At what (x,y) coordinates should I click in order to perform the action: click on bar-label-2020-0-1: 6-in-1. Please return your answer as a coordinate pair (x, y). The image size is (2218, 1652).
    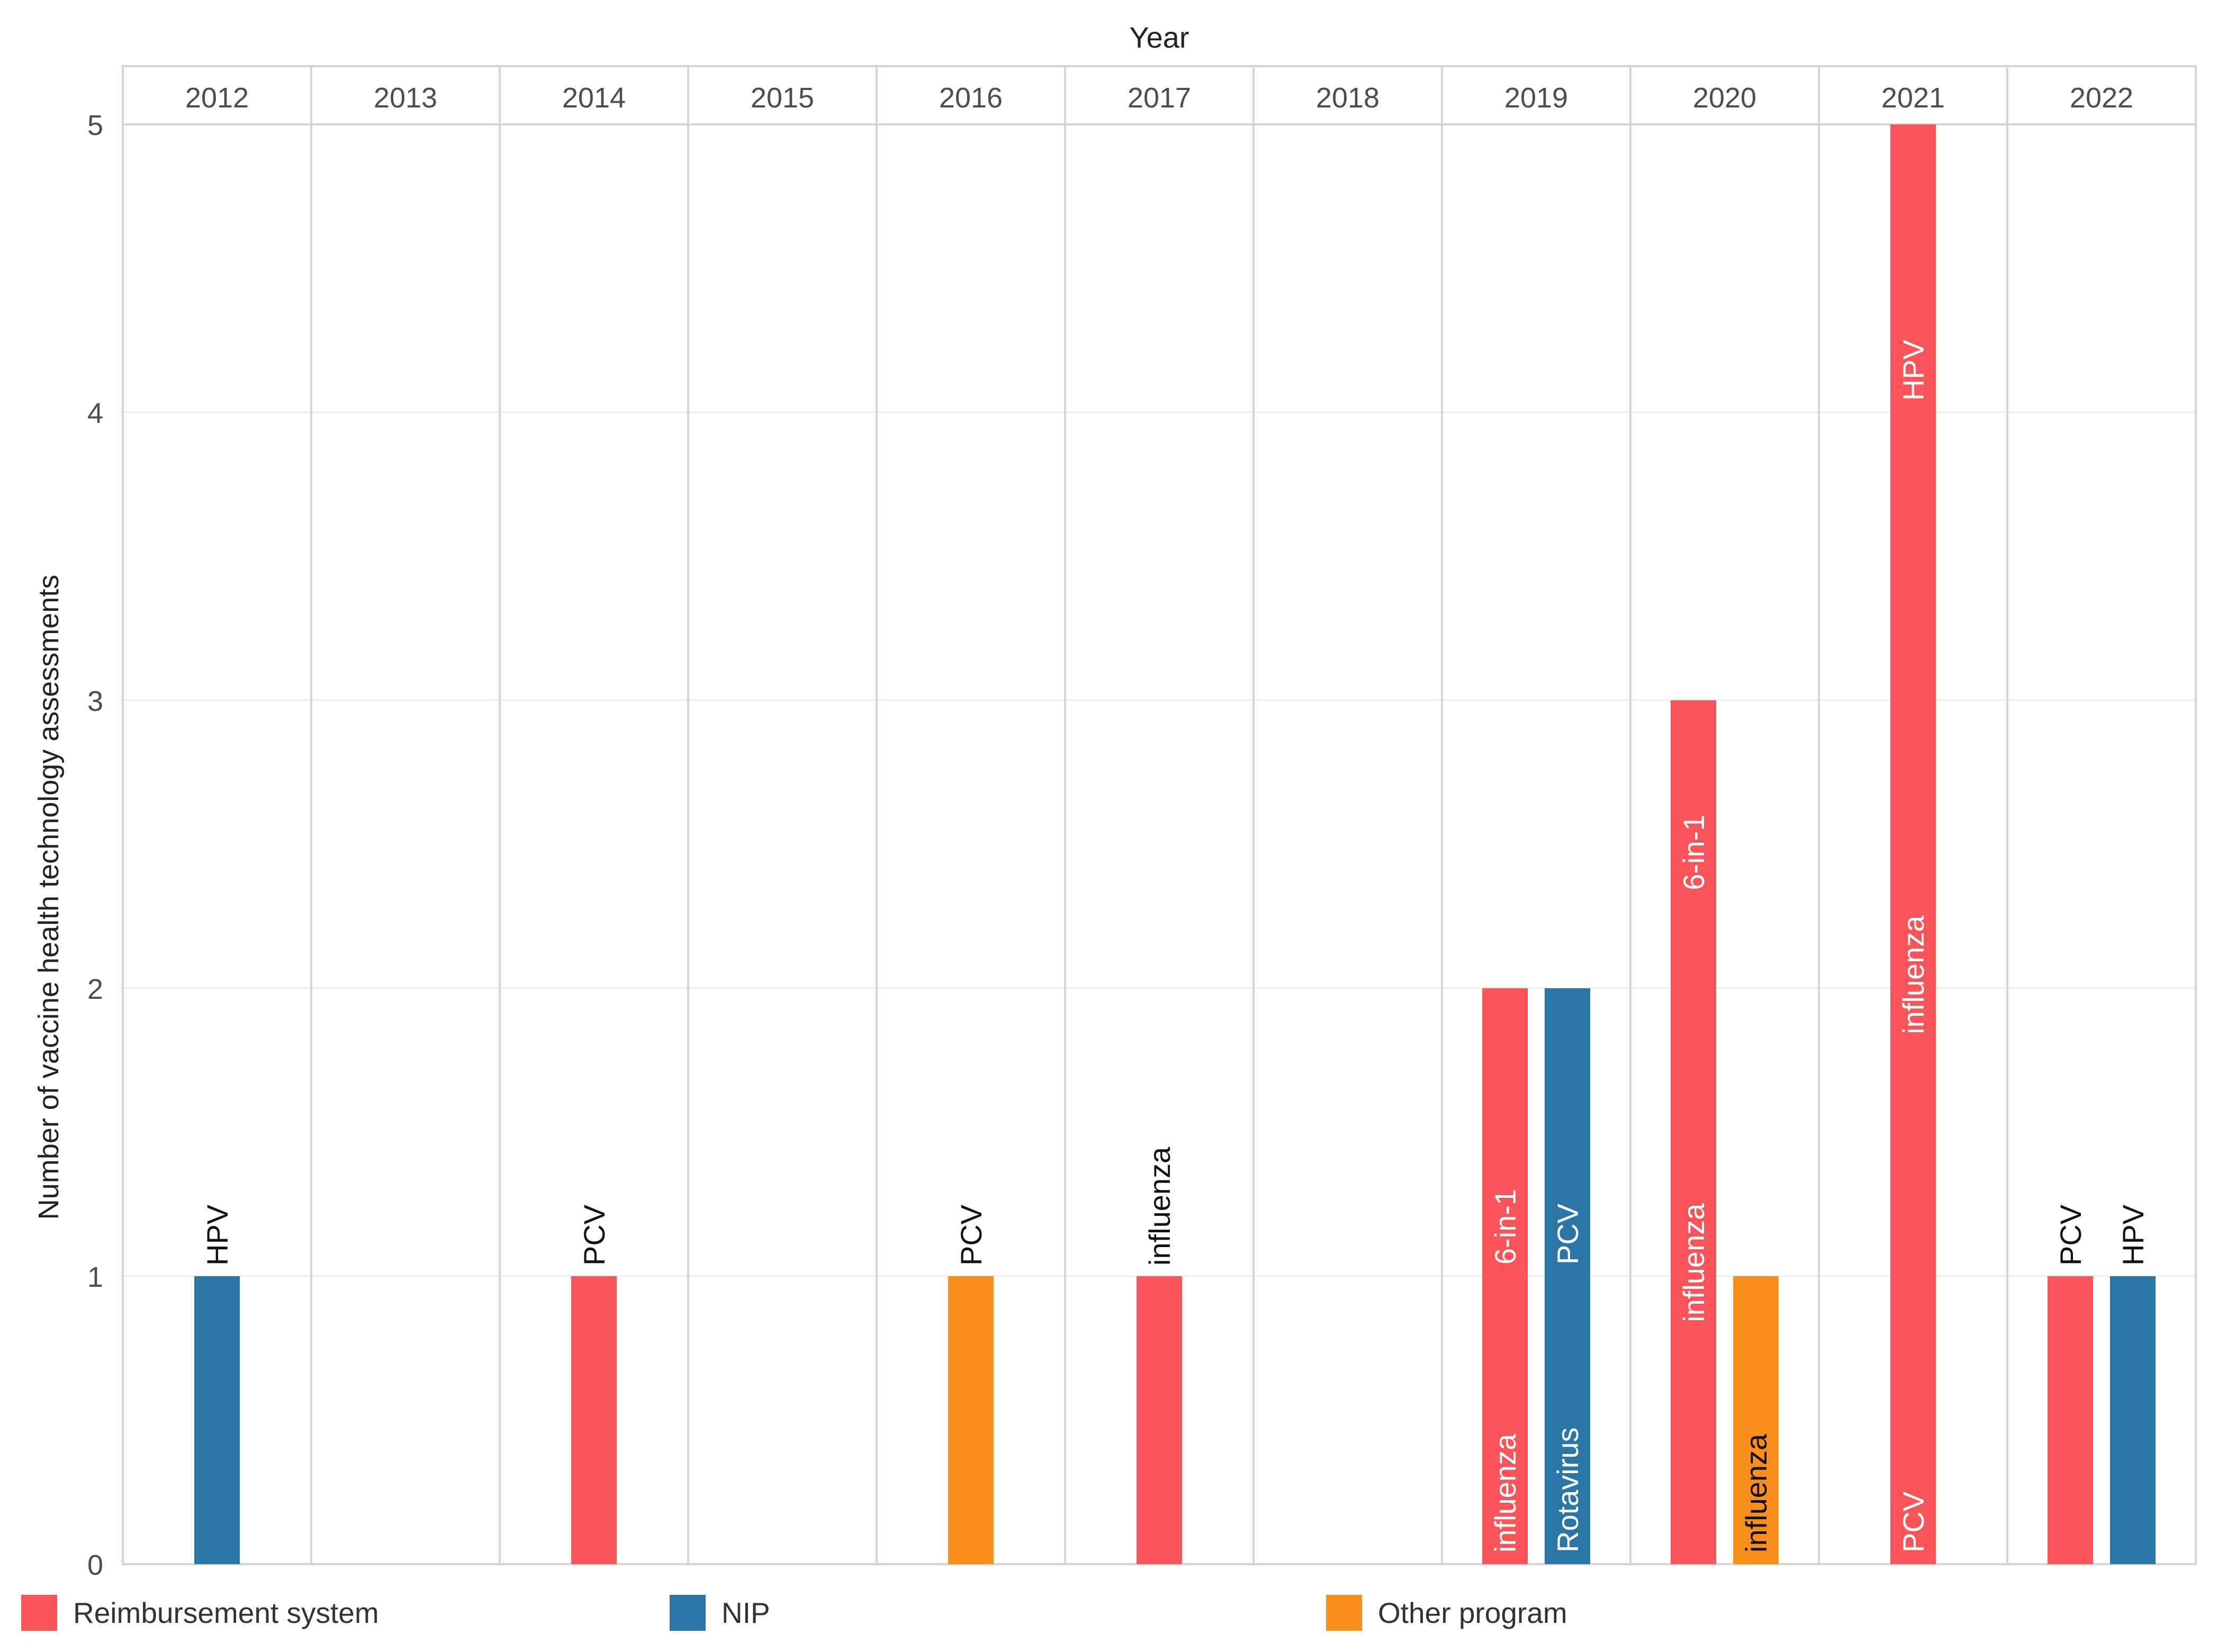
    Looking at the image, I should click on (1693, 852).